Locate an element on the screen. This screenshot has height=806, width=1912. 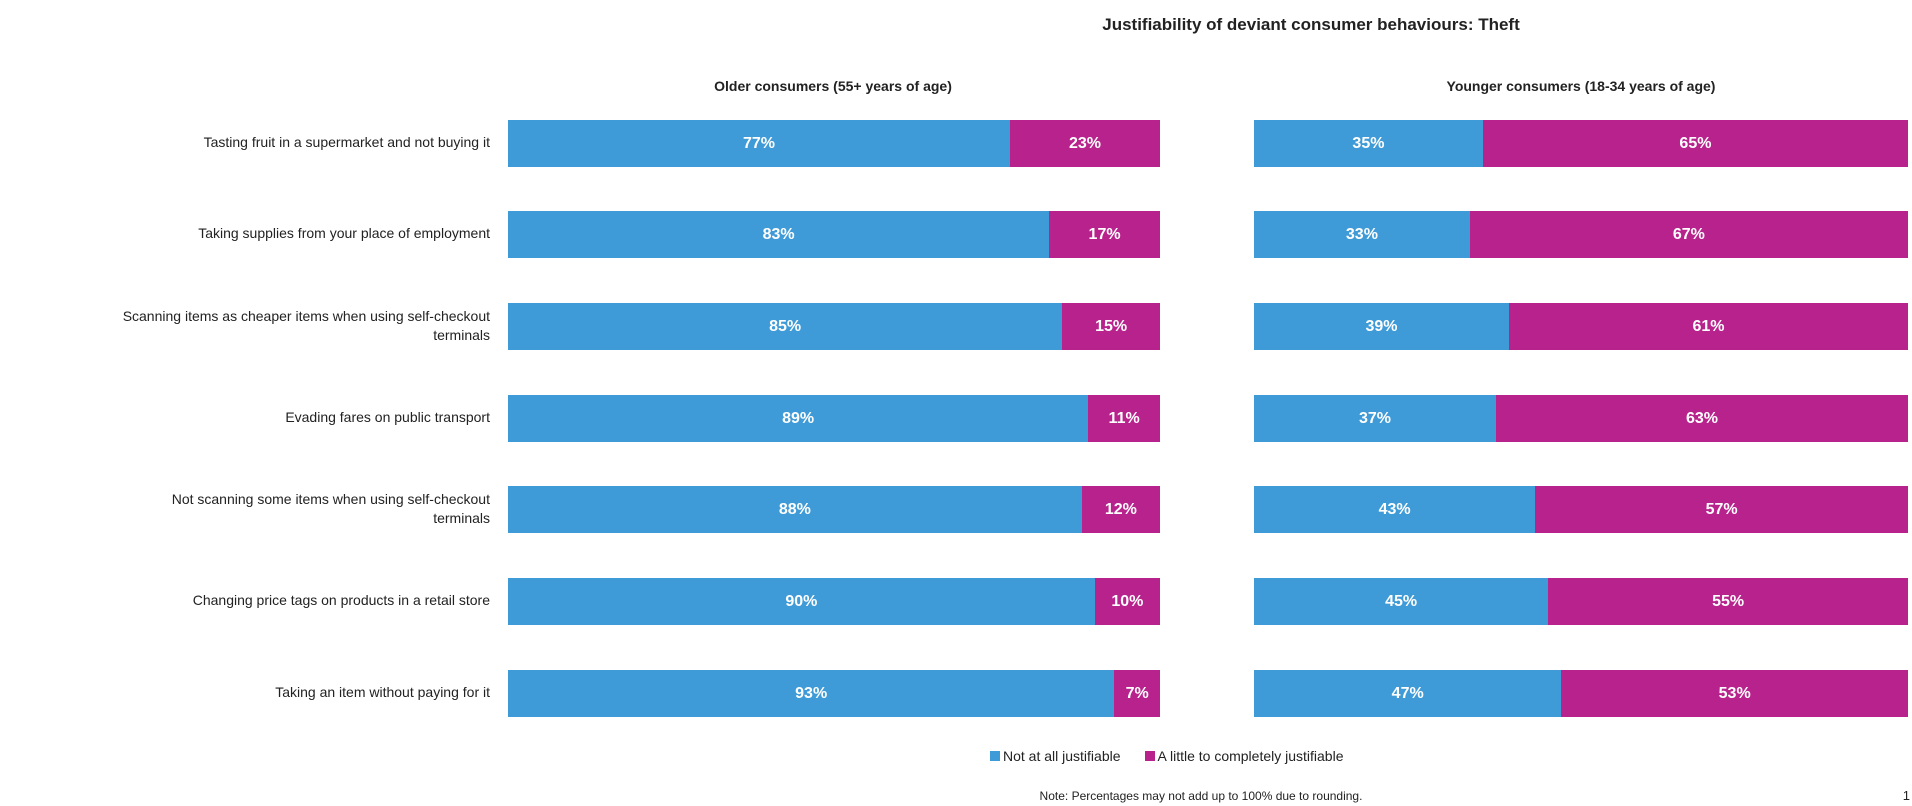
data-label: 88% is located at coordinates (794, 509).